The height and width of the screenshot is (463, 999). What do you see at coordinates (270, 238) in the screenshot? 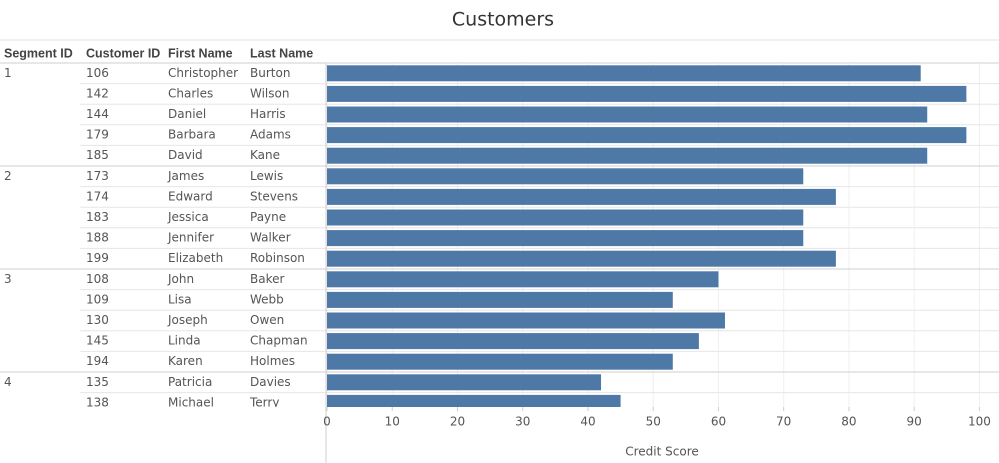
I see `cell: Walker` at bounding box center [270, 238].